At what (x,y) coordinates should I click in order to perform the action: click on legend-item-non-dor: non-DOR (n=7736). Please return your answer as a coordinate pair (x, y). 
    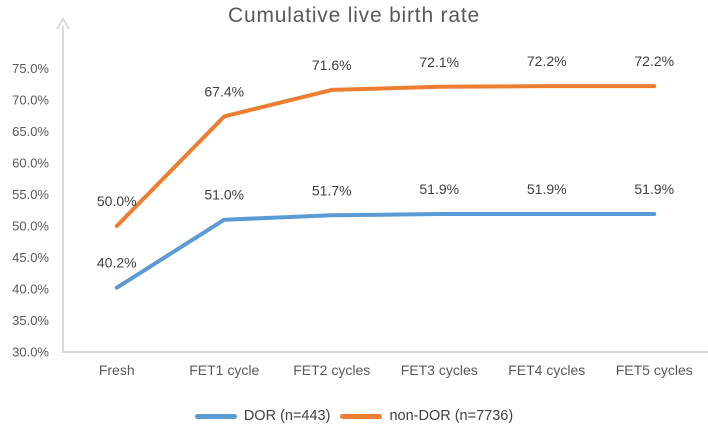
    Looking at the image, I should click on (426, 416).